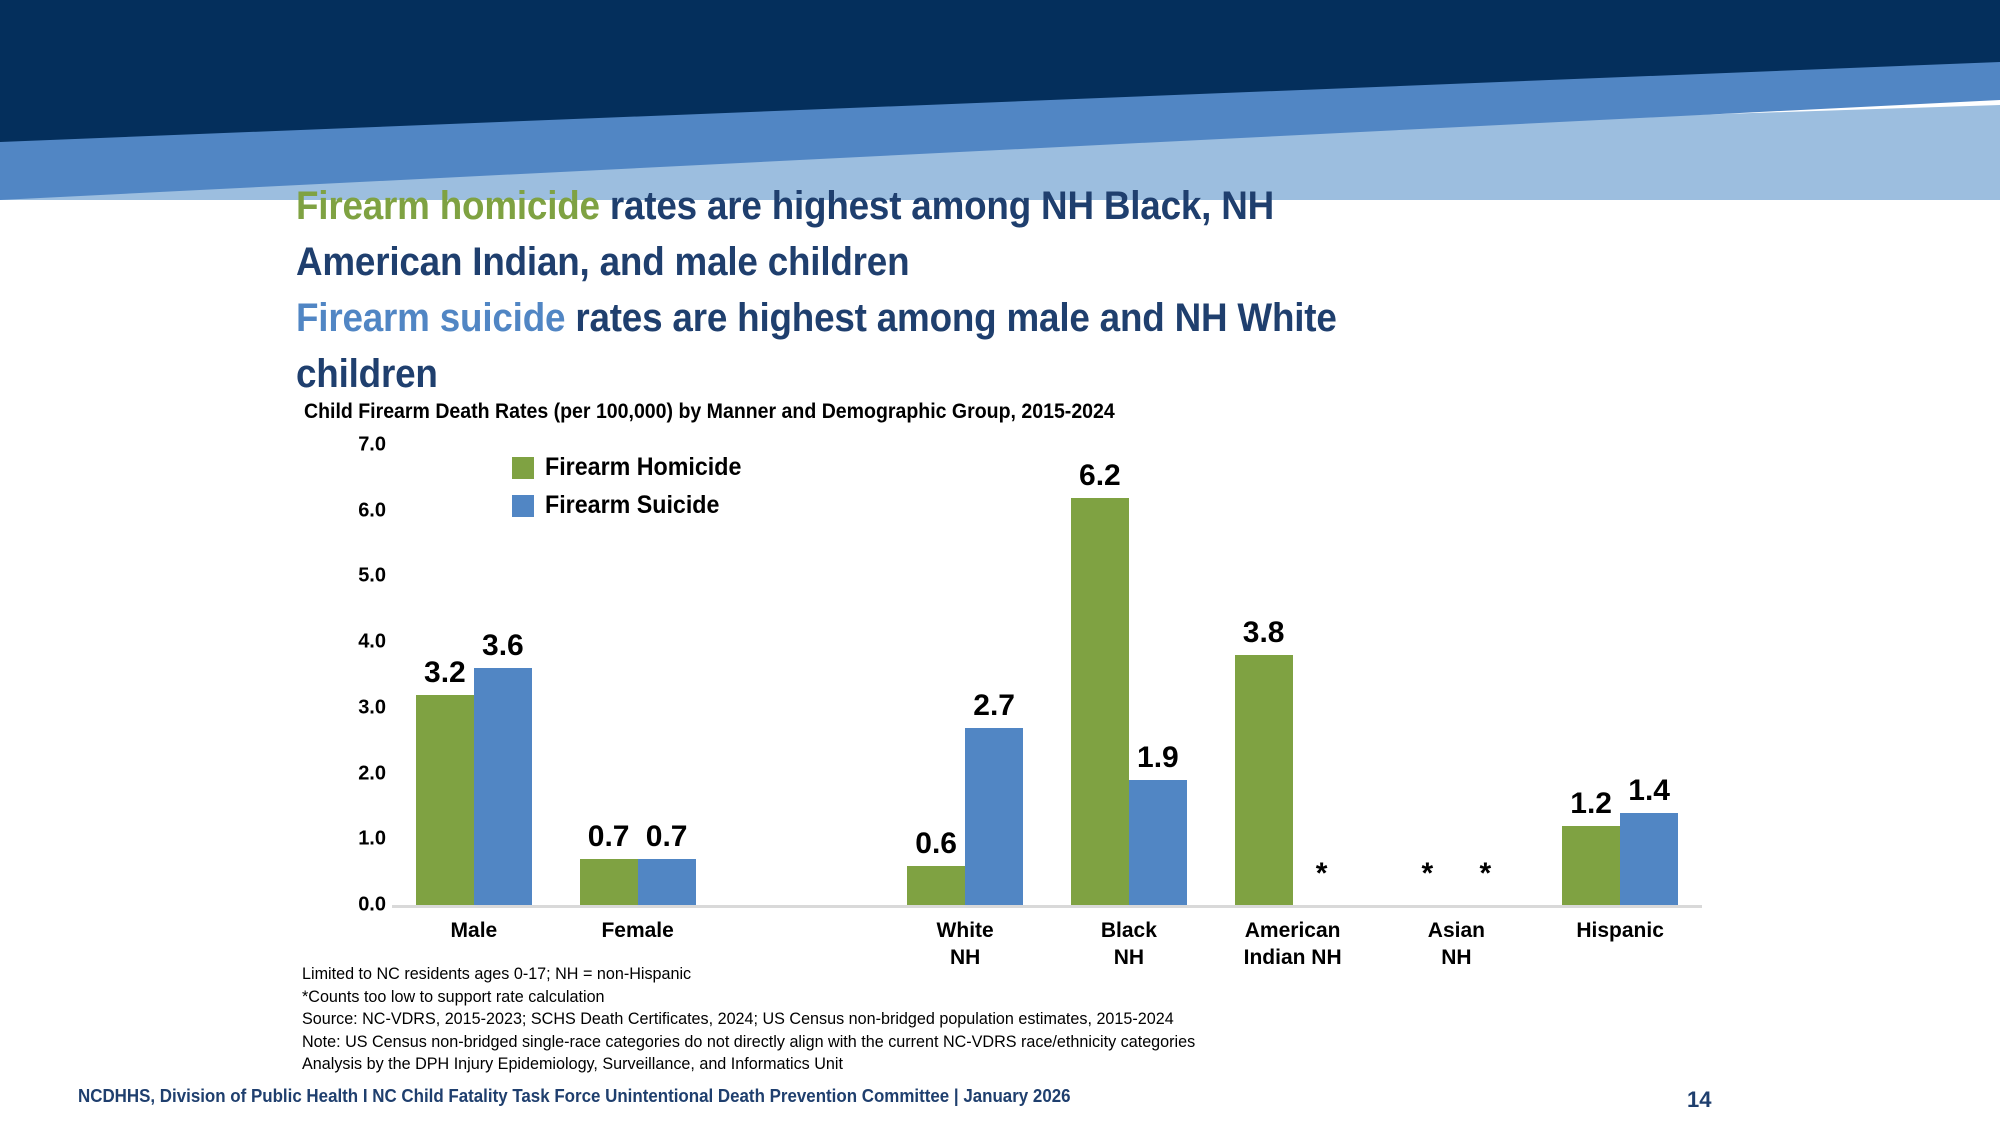  Describe the element at coordinates (372, 641) in the screenshot. I see `y-axis-tick: 4.0` at that location.